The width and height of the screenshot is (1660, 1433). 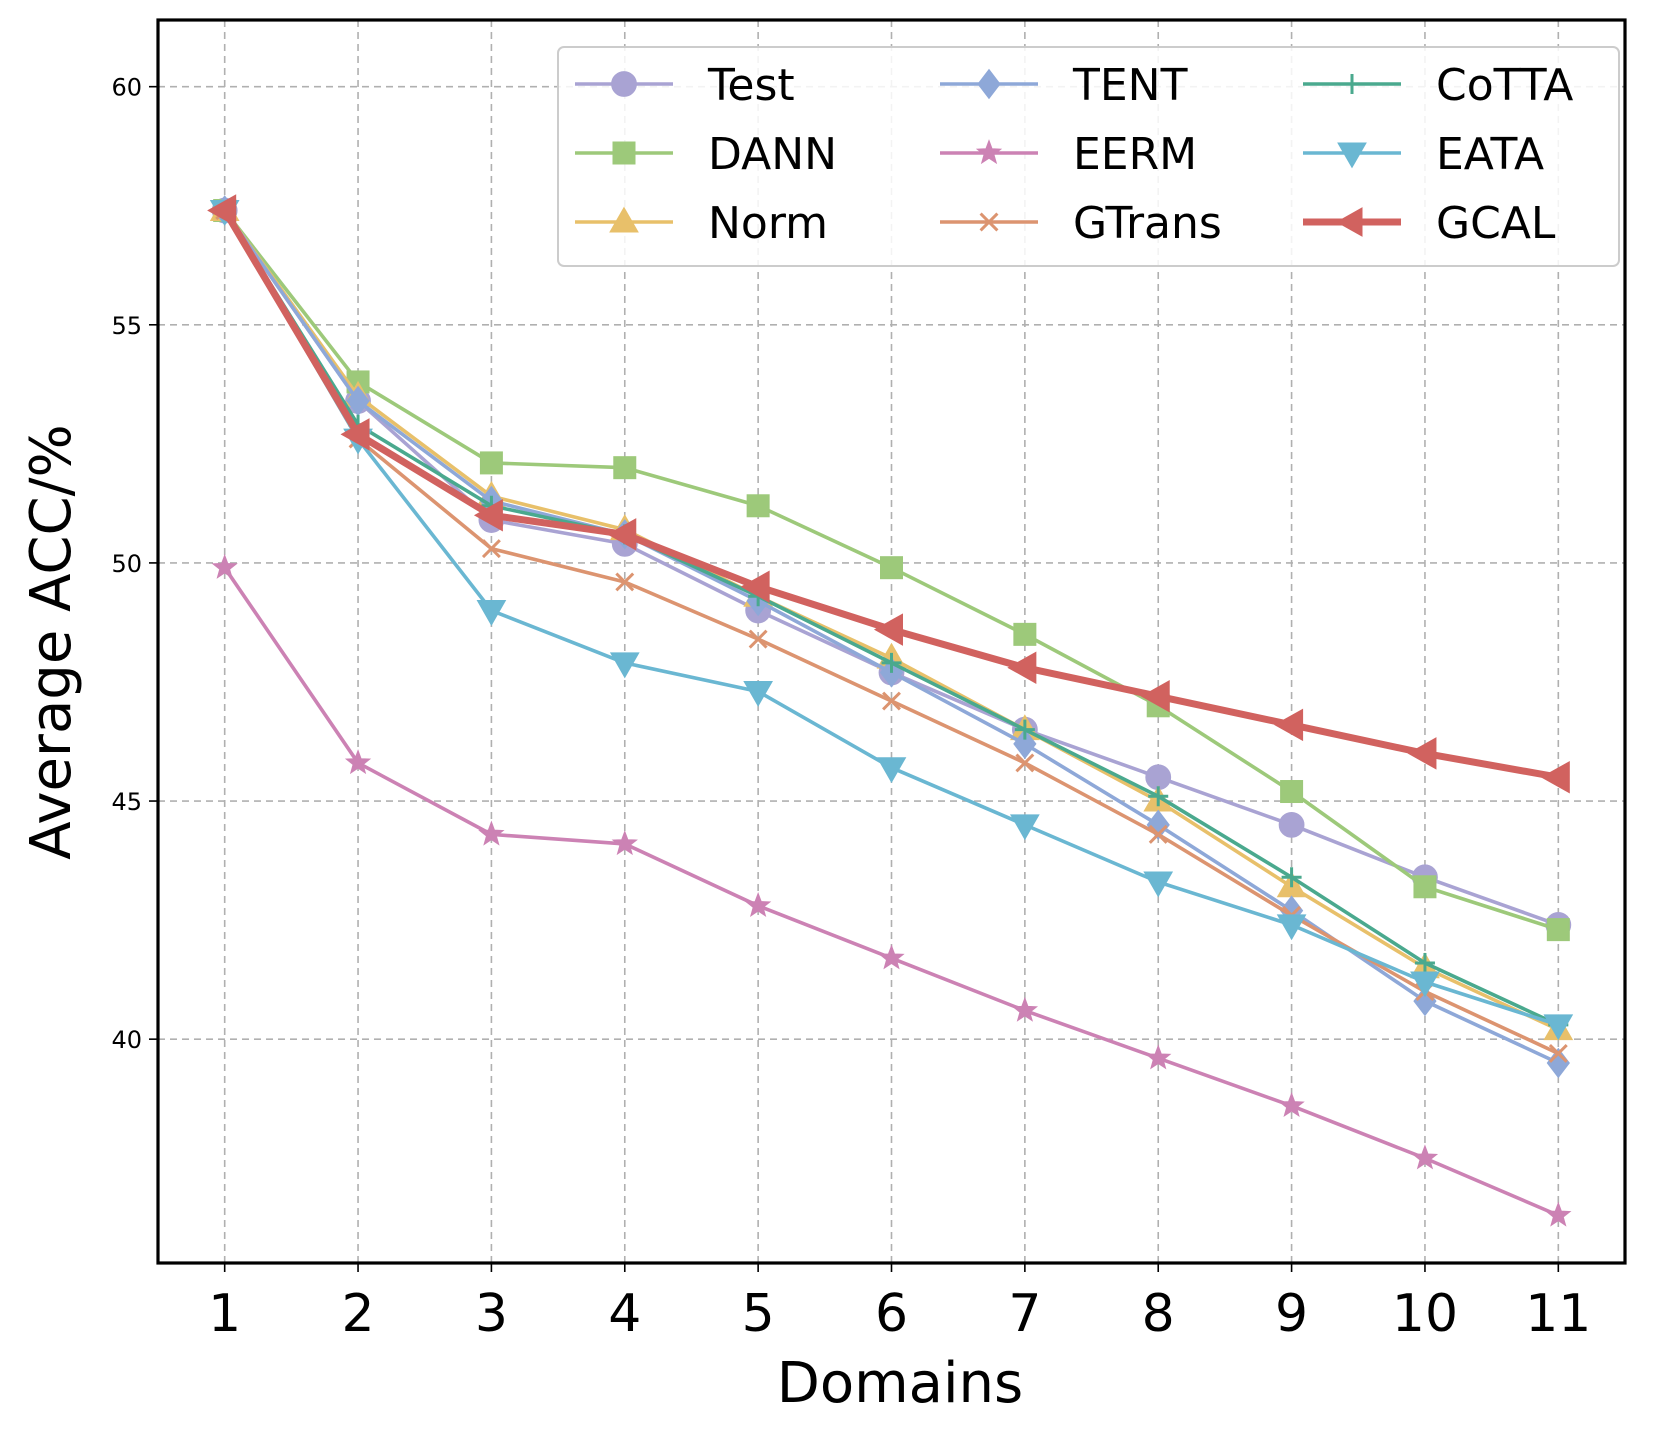 What do you see at coordinates (1135, 154) in the screenshot?
I see `legend-label-eerm: EERM` at bounding box center [1135, 154].